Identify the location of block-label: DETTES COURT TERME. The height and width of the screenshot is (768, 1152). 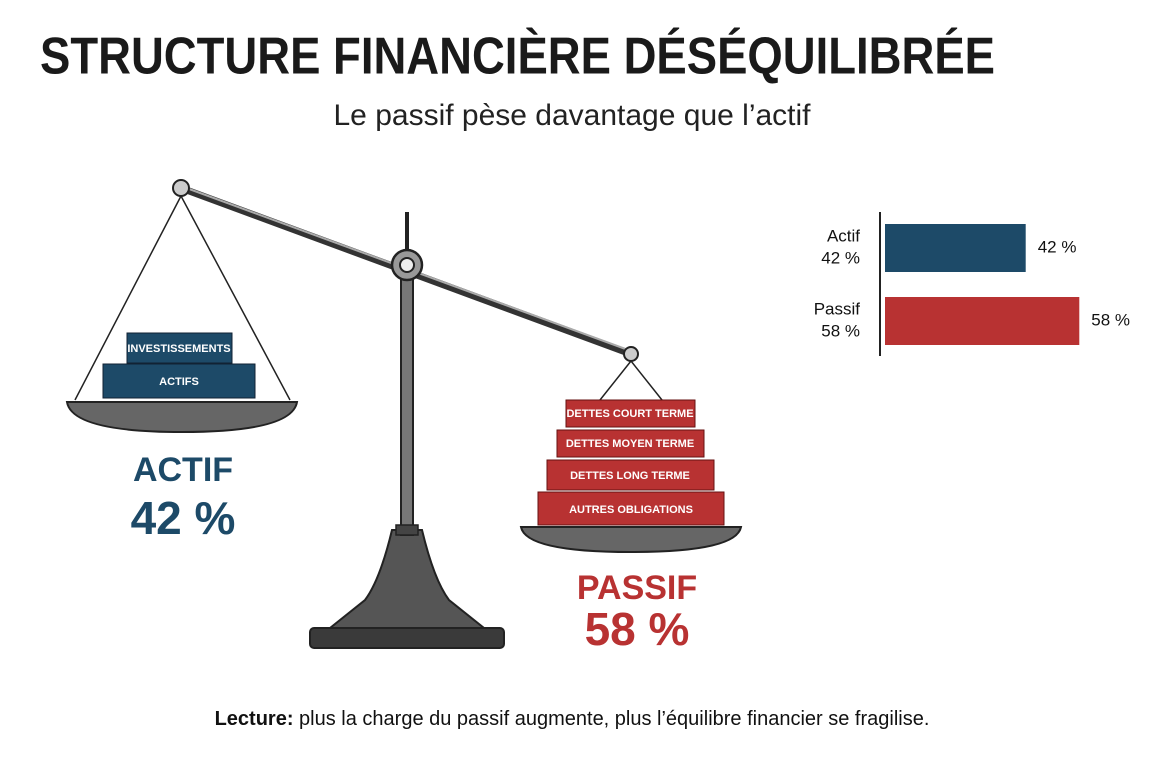
(629, 414).